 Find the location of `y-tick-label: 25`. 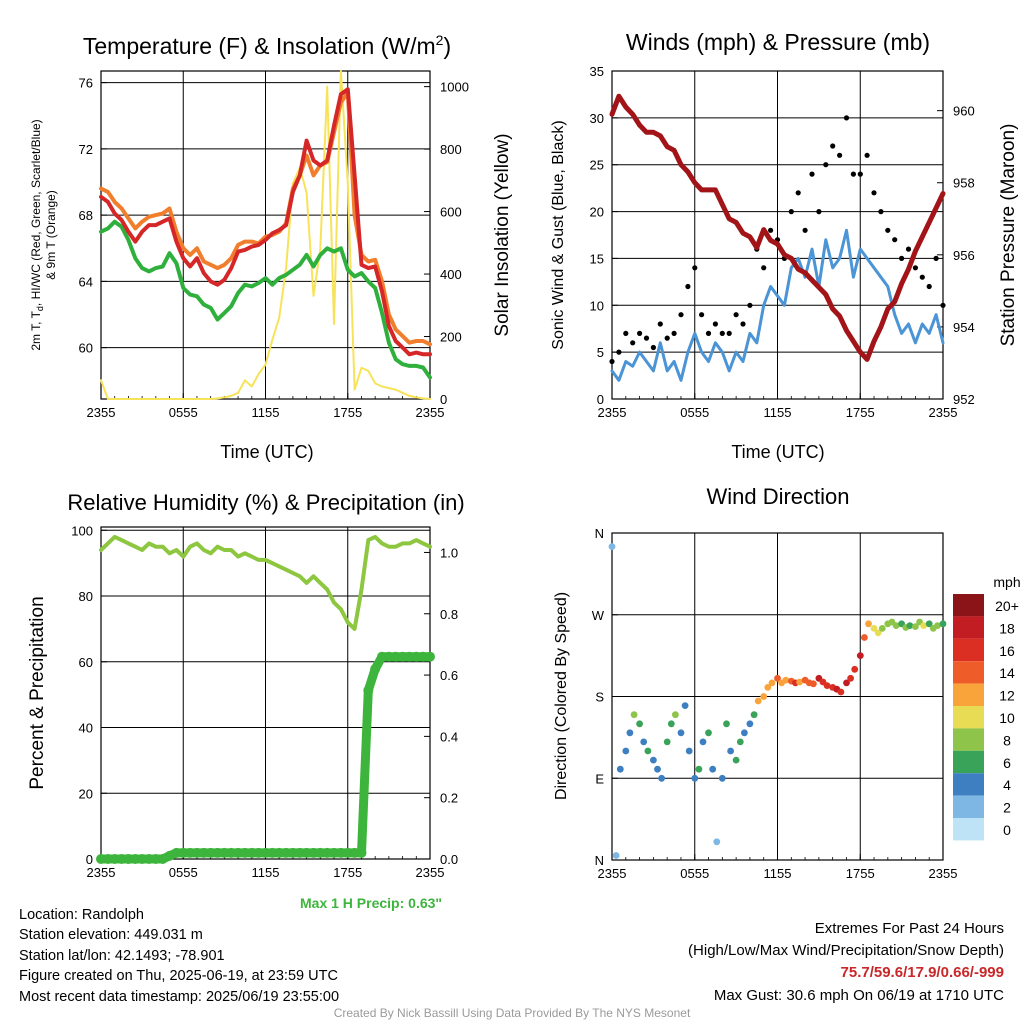

y-tick-label: 25 is located at coordinates (597, 165).